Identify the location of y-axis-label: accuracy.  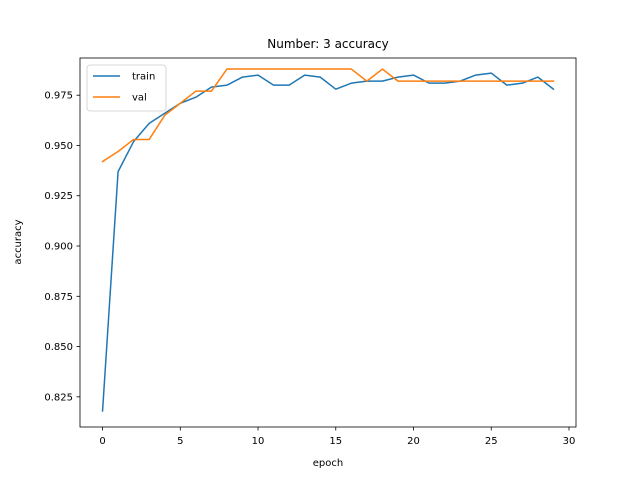
(18, 241).